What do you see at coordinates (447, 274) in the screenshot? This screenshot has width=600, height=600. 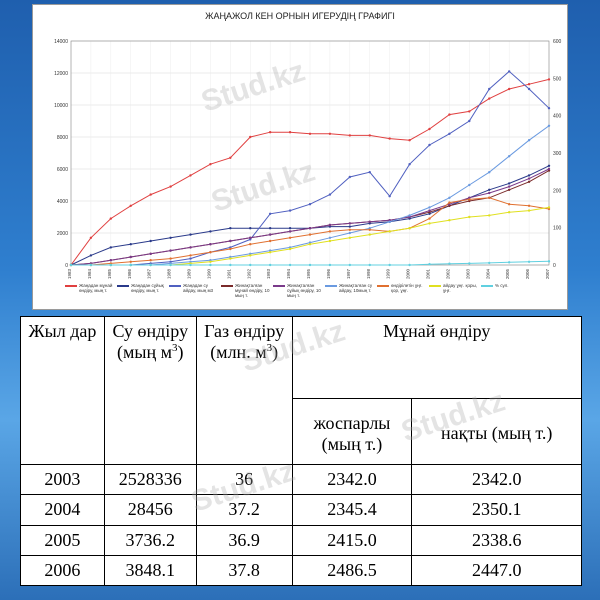 I see `x-tick-label: 2002` at bounding box center [447, 274].